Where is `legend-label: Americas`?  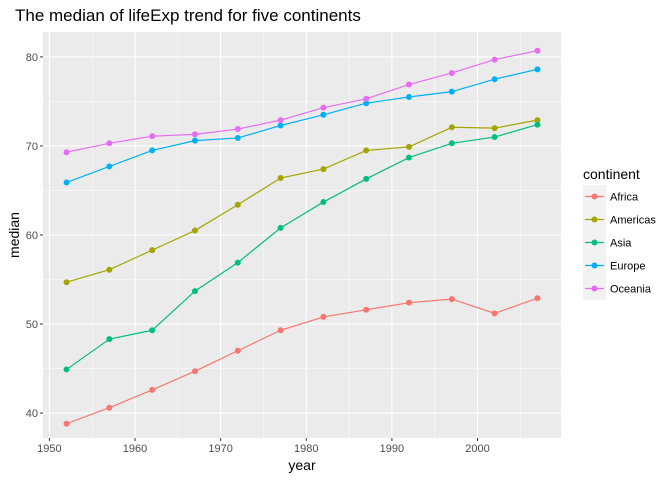
legend-label: Americas is located at coordinates (633, 221).